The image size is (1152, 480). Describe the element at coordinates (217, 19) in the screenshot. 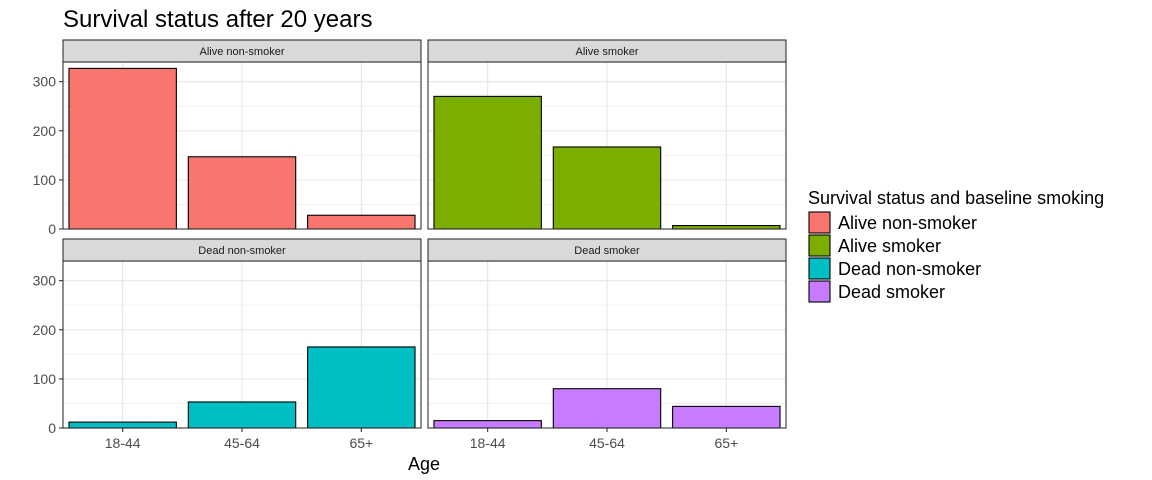

I see `chart-title: Survival status after 20 years` at that location.